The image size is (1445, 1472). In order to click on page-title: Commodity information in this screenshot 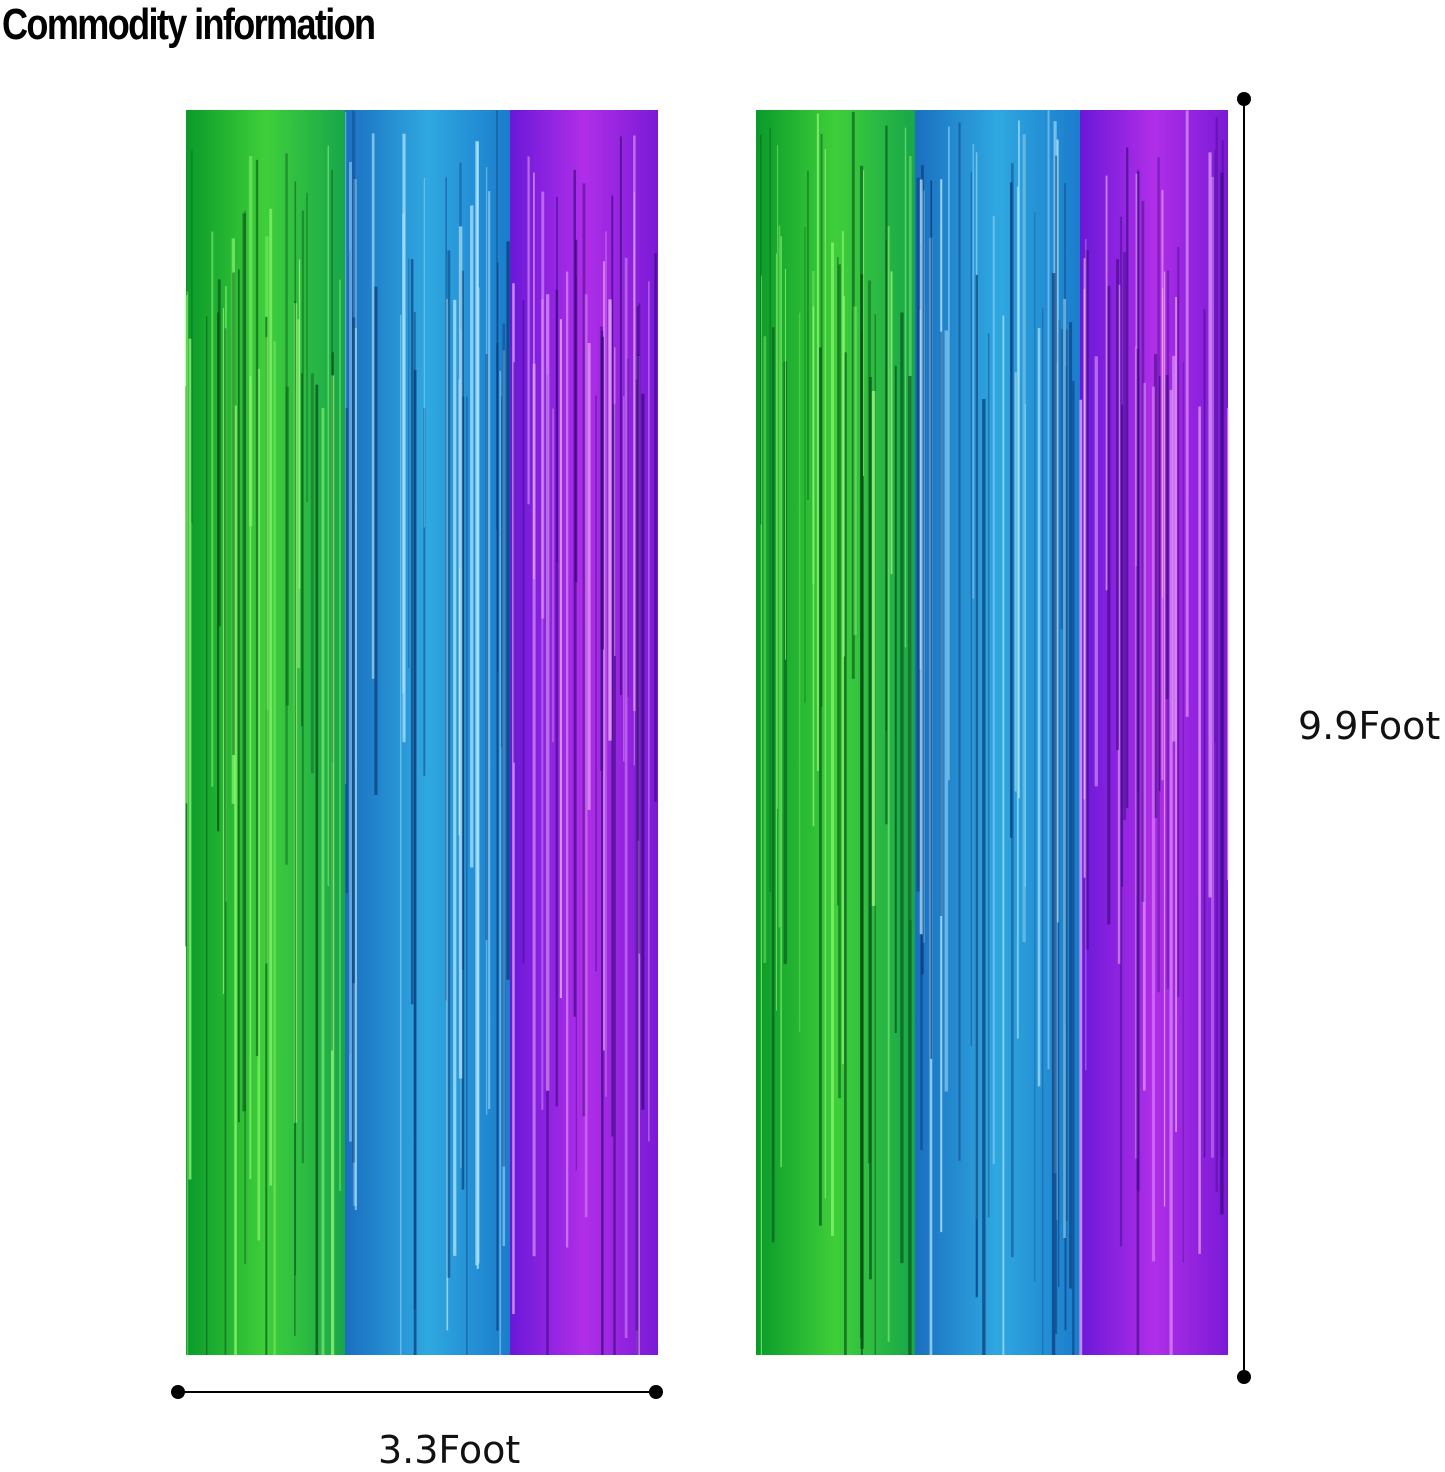, I will do `click(189, 24)`.